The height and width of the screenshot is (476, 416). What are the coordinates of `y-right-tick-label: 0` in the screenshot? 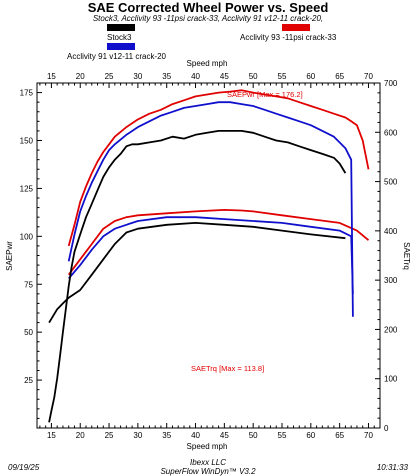 It's located at (386, 428).